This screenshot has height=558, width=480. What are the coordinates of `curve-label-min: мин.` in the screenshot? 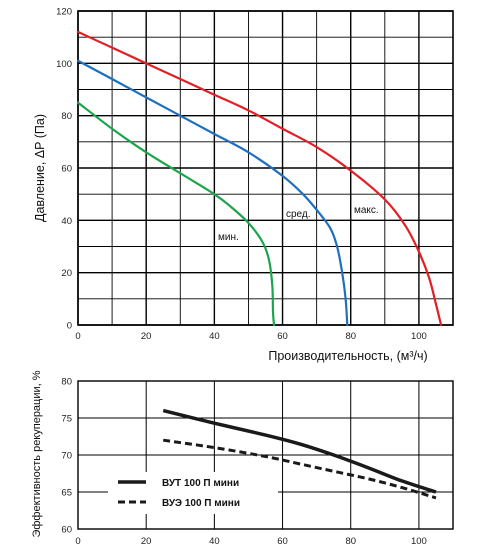 It's located at (228, 237).